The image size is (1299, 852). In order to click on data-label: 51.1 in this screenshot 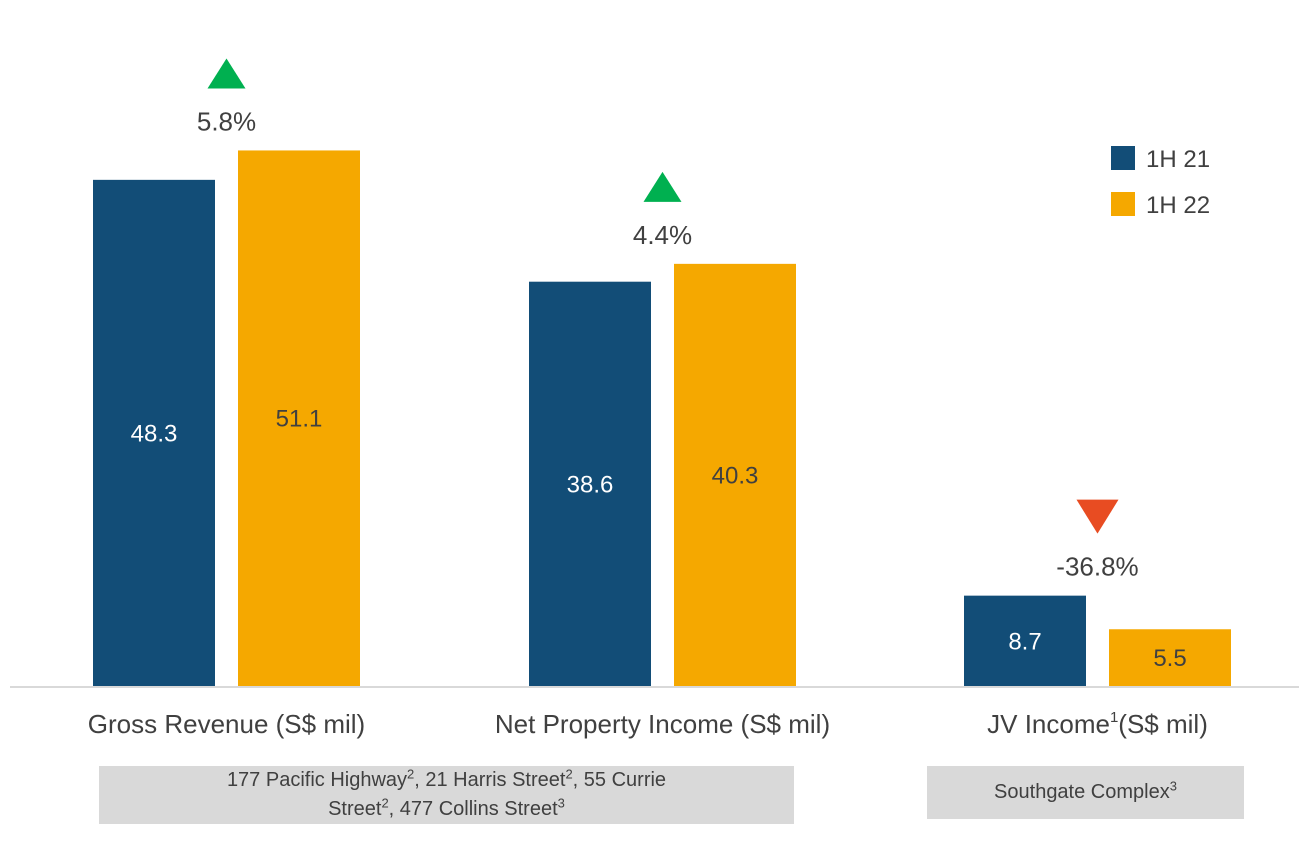, I will do `click(299, 419)`.